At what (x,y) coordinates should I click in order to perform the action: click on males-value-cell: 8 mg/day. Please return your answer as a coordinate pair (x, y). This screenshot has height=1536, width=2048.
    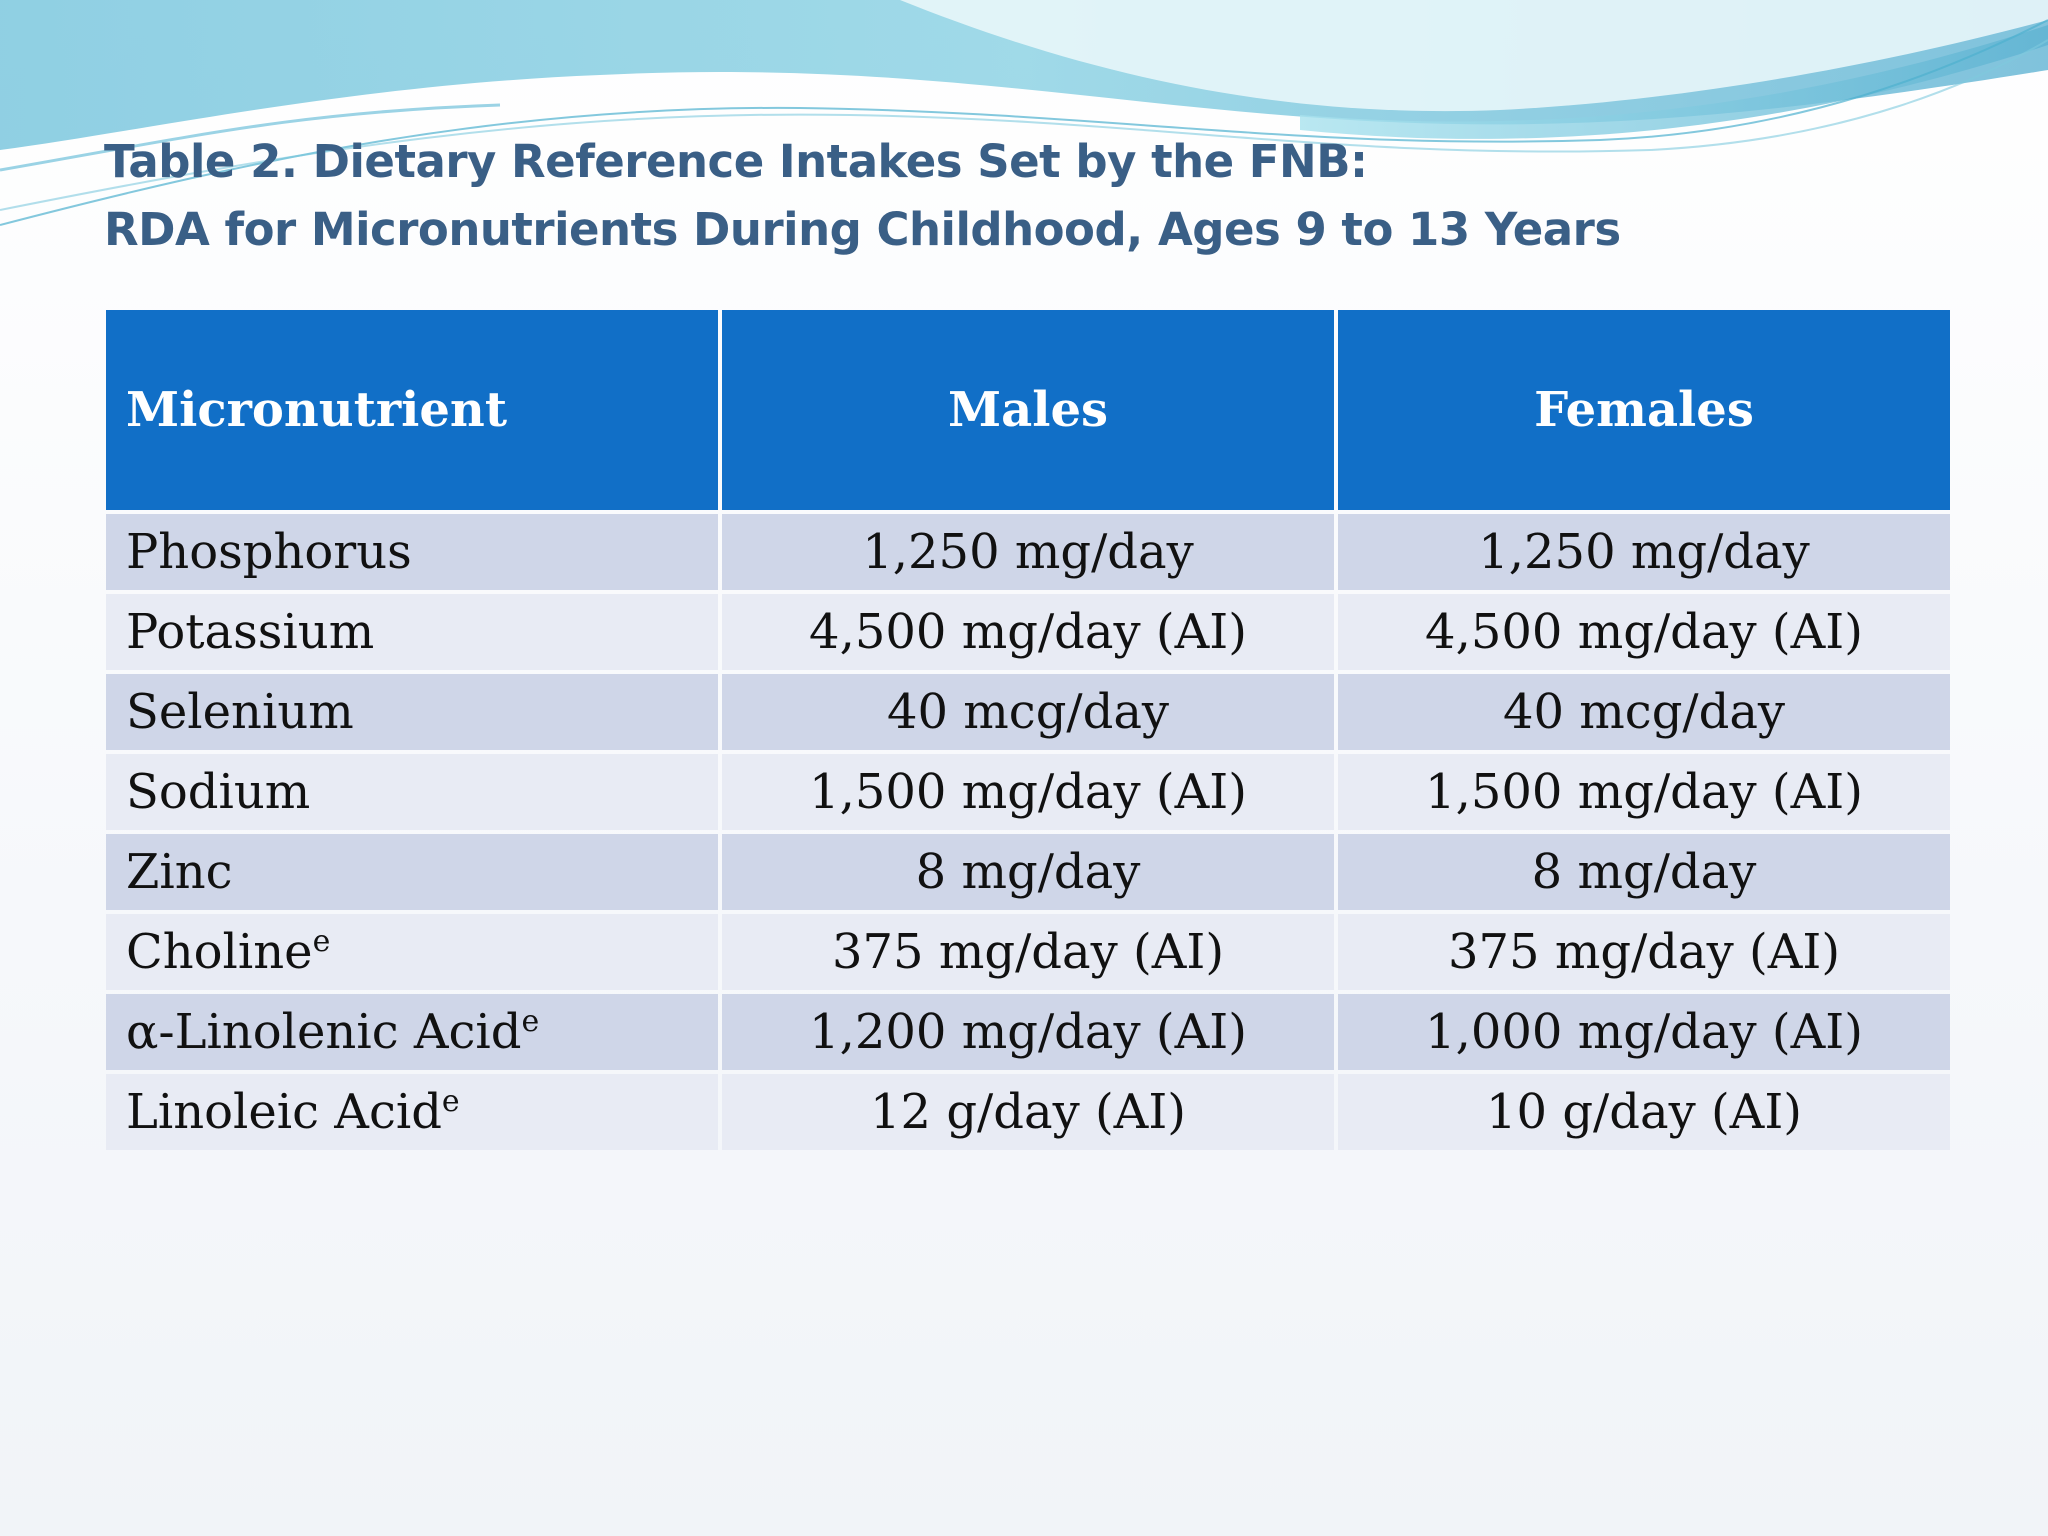
    Looking at the image, I should click on (1028, 872).